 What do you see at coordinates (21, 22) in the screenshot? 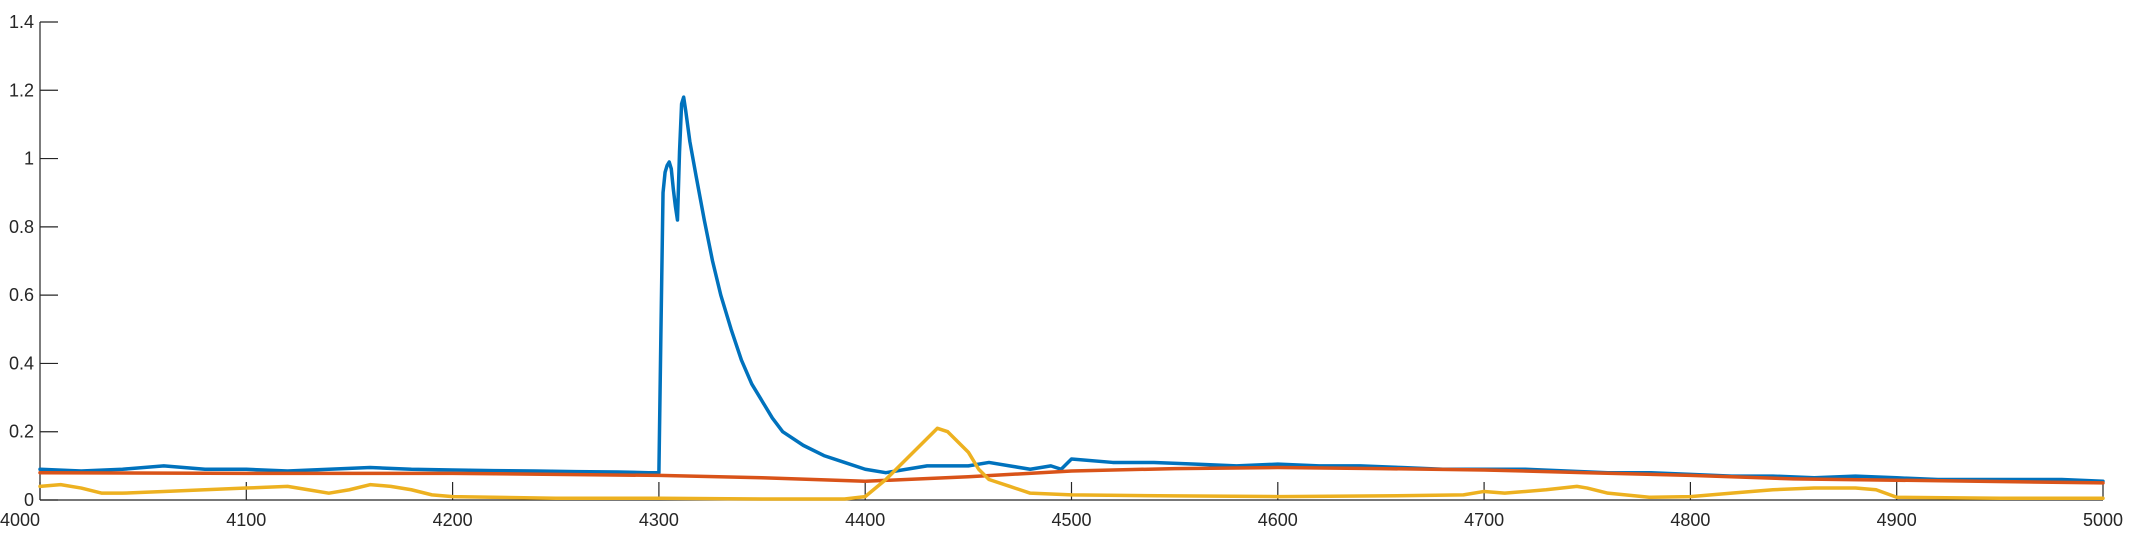
I see `y-tick-label: 1.4` at bounding box center [21, 22].